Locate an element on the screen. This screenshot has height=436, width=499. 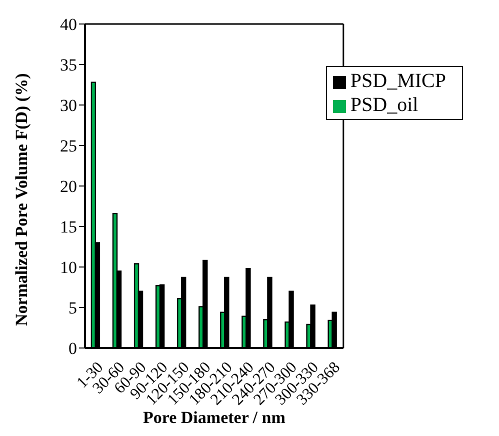
legend-label: PSD_oil is located at coordinates (384, 105).